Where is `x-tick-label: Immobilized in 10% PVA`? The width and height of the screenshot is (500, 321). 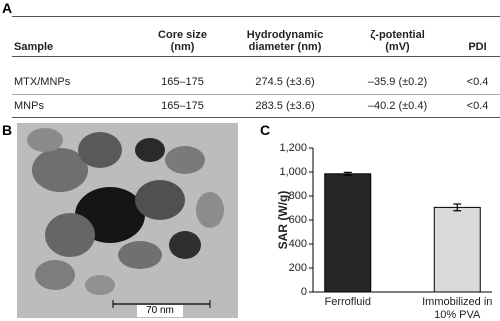
x-tick-label: Immobilized in 10% PVA is located at coordinates (457, 308).